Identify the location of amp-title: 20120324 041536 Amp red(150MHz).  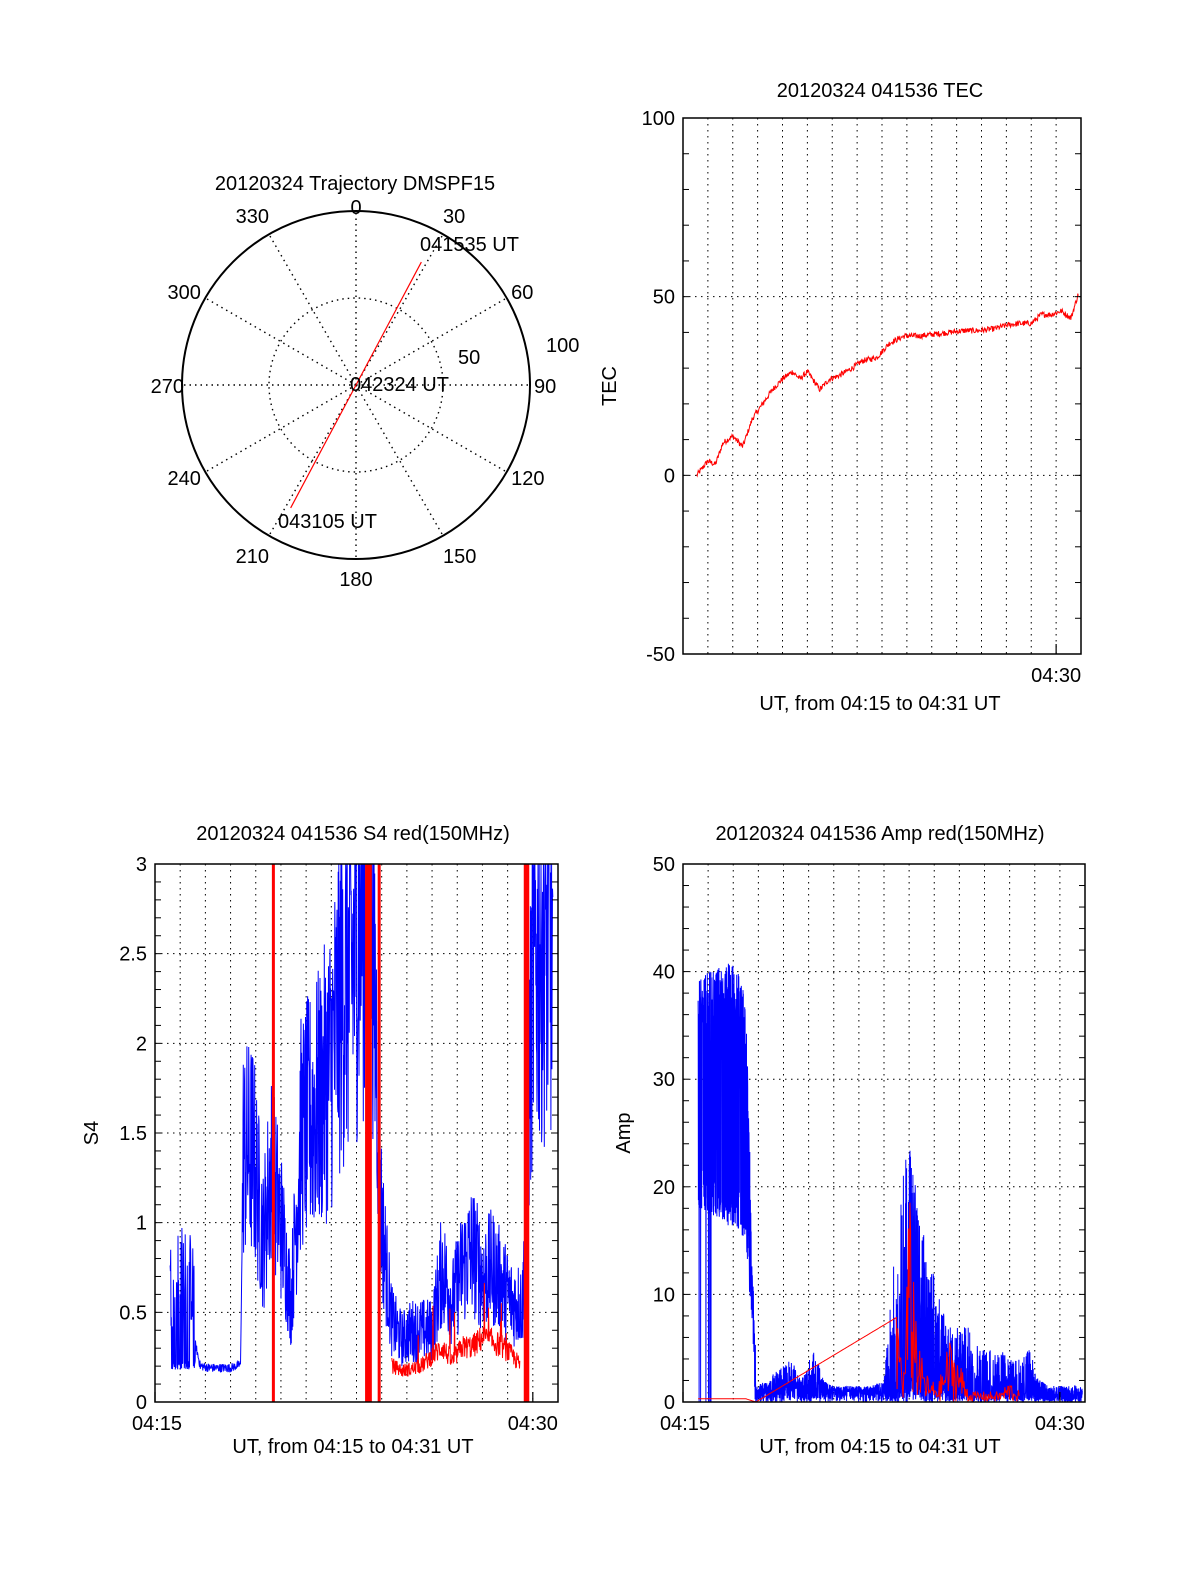
(879, 834).